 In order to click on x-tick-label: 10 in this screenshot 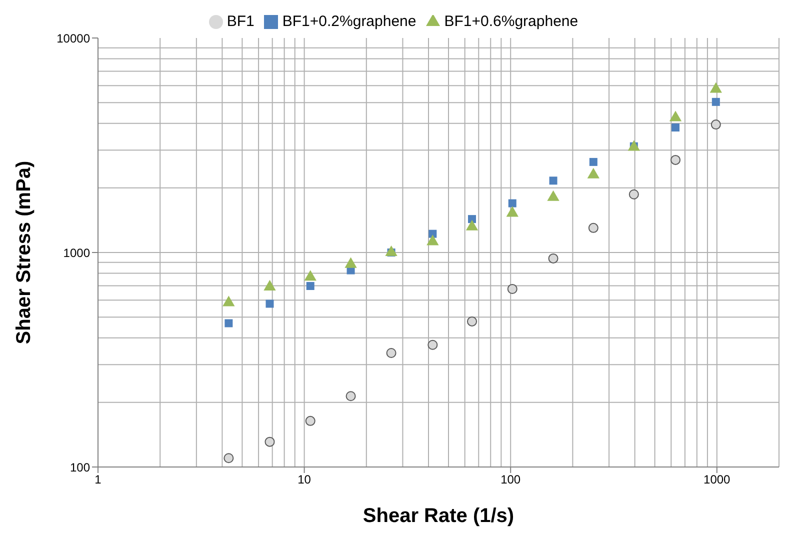, I will do `click(305, 479)`.